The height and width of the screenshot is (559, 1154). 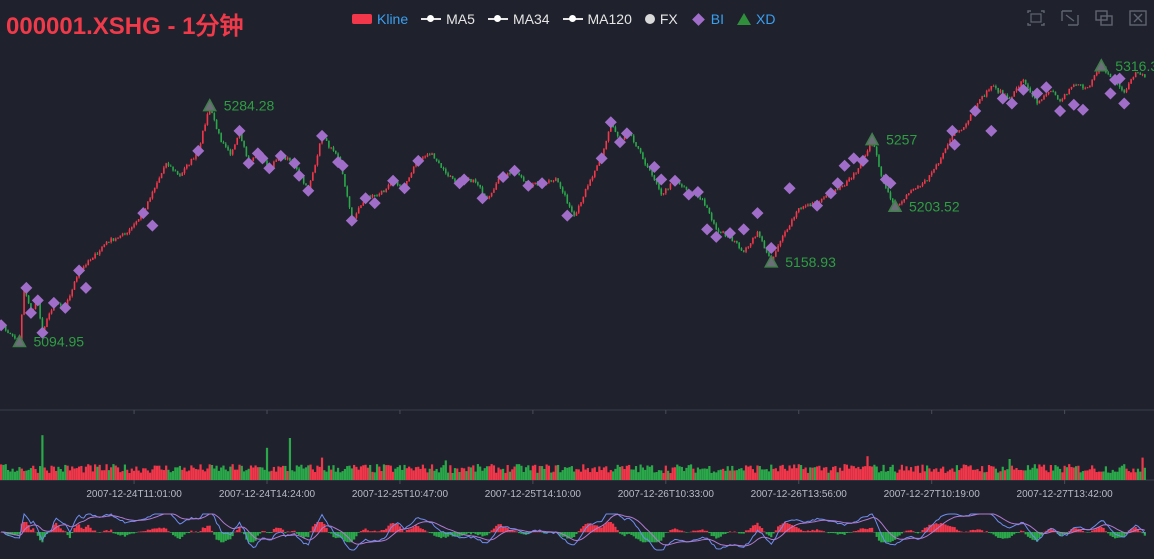 I want to click on zoom-reset-icon, so click(x=1070, y=18).